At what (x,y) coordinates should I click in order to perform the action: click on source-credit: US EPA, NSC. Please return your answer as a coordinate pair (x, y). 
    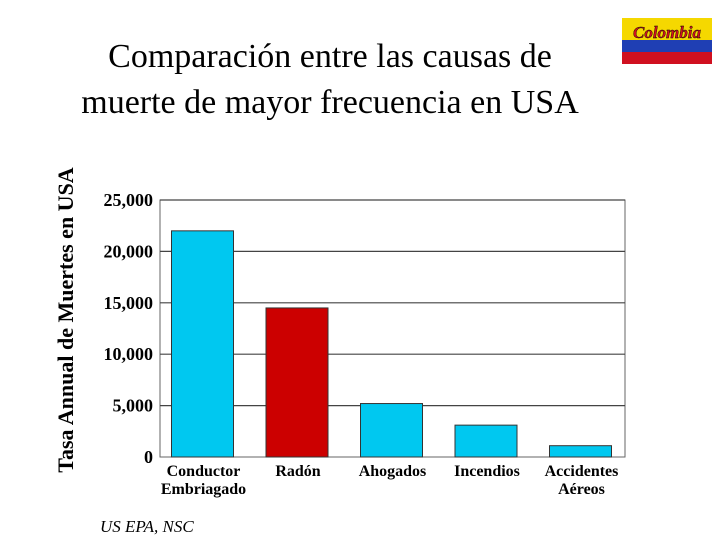
    Looking at the image, I should click on (147, 526).